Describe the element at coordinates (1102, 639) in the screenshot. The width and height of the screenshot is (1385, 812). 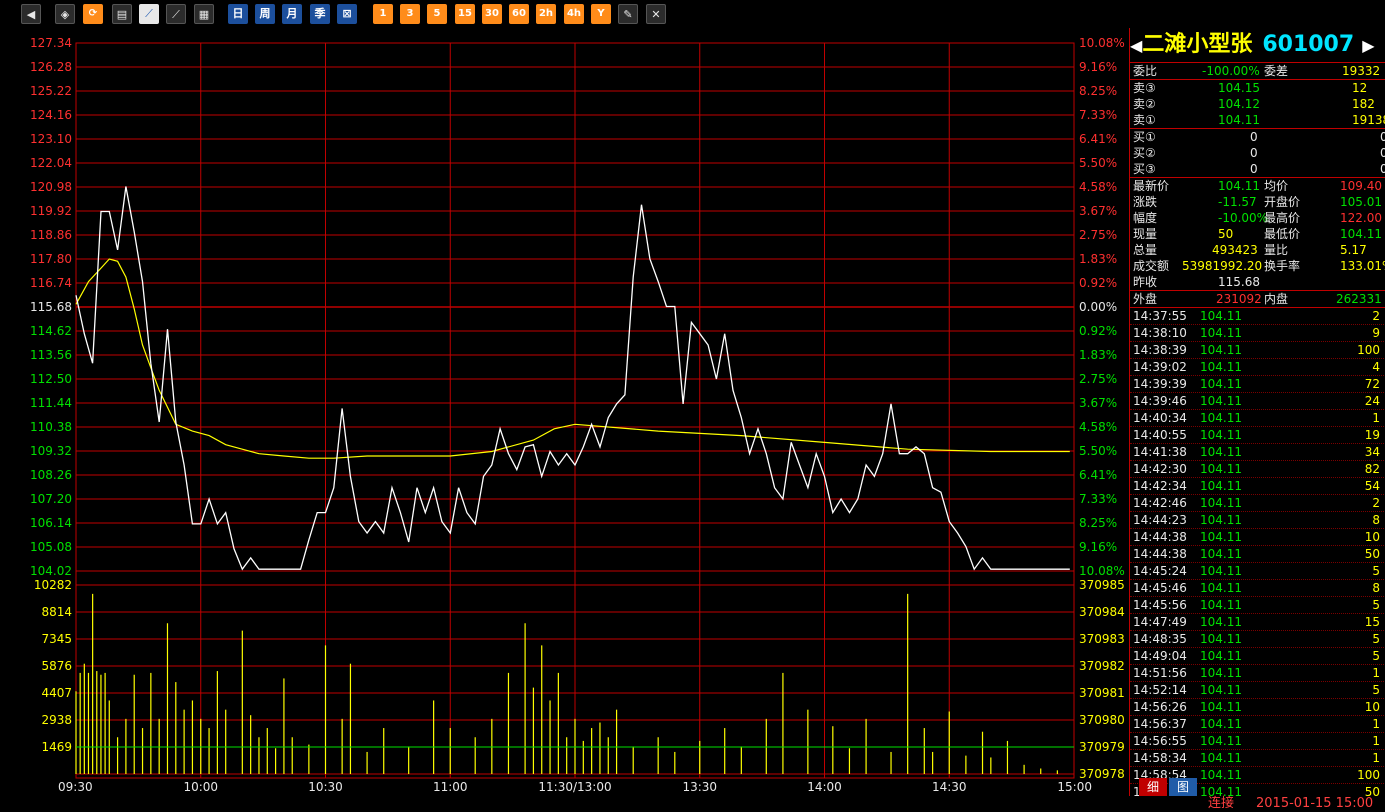
I see `volume-right-tick-label: 370983` at that location.